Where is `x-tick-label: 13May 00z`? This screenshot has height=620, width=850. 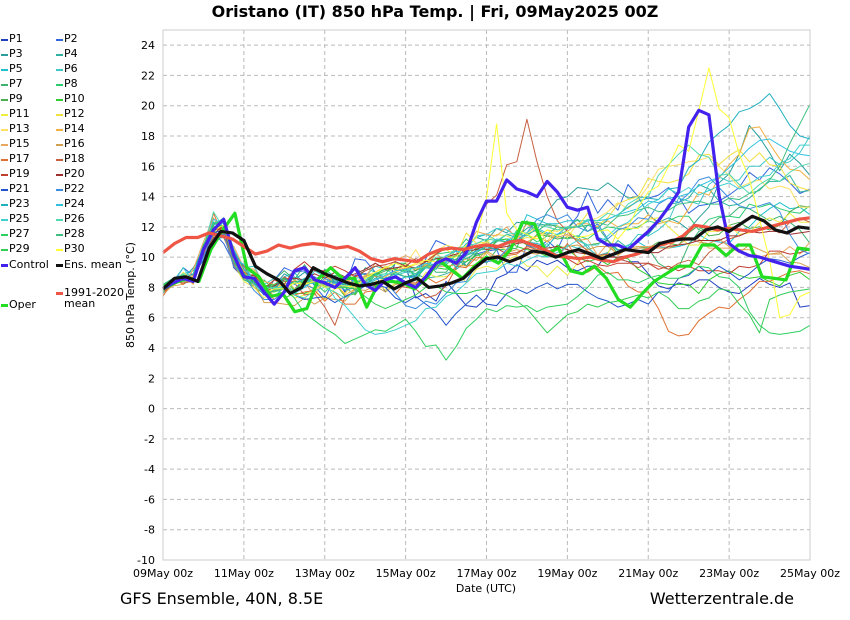
x-tick-label: 13May 00z is located at coordinates (325, 573).